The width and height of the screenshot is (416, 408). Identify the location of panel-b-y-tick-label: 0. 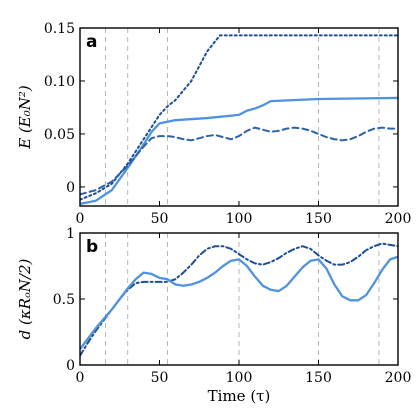
(70, 366).